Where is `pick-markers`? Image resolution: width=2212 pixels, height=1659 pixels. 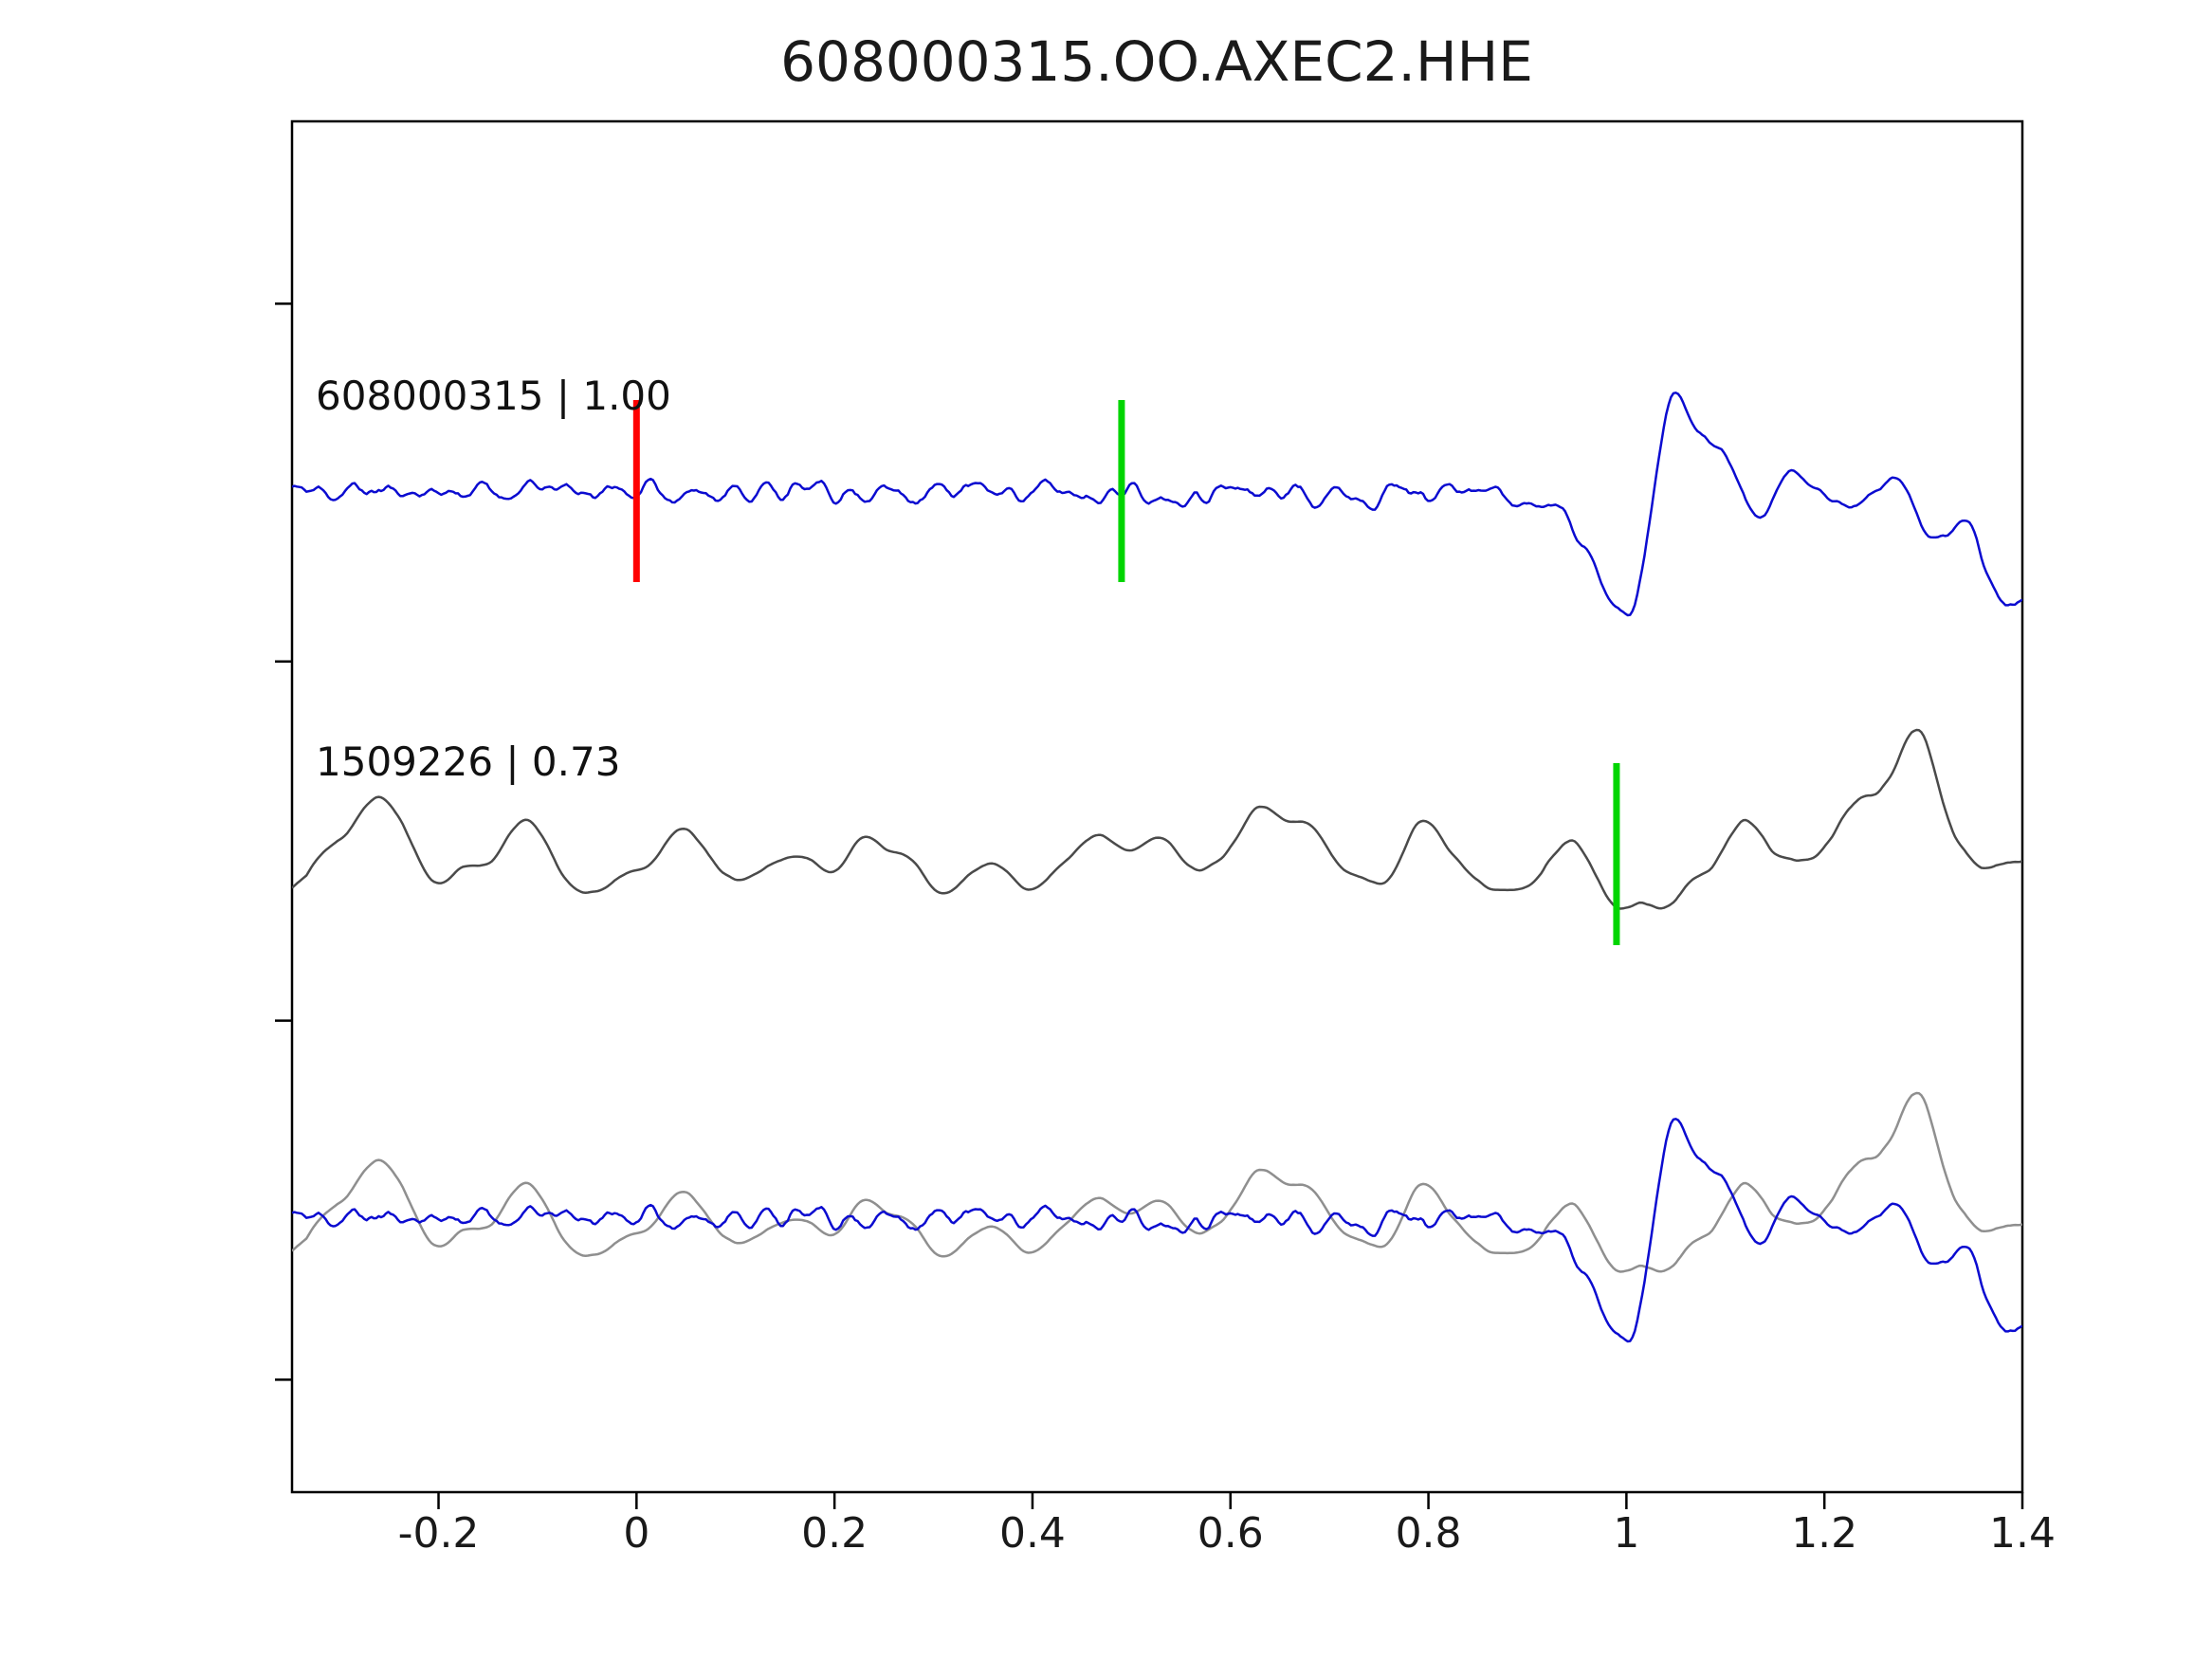
pick-markers is located at coordinates (1126, 672).